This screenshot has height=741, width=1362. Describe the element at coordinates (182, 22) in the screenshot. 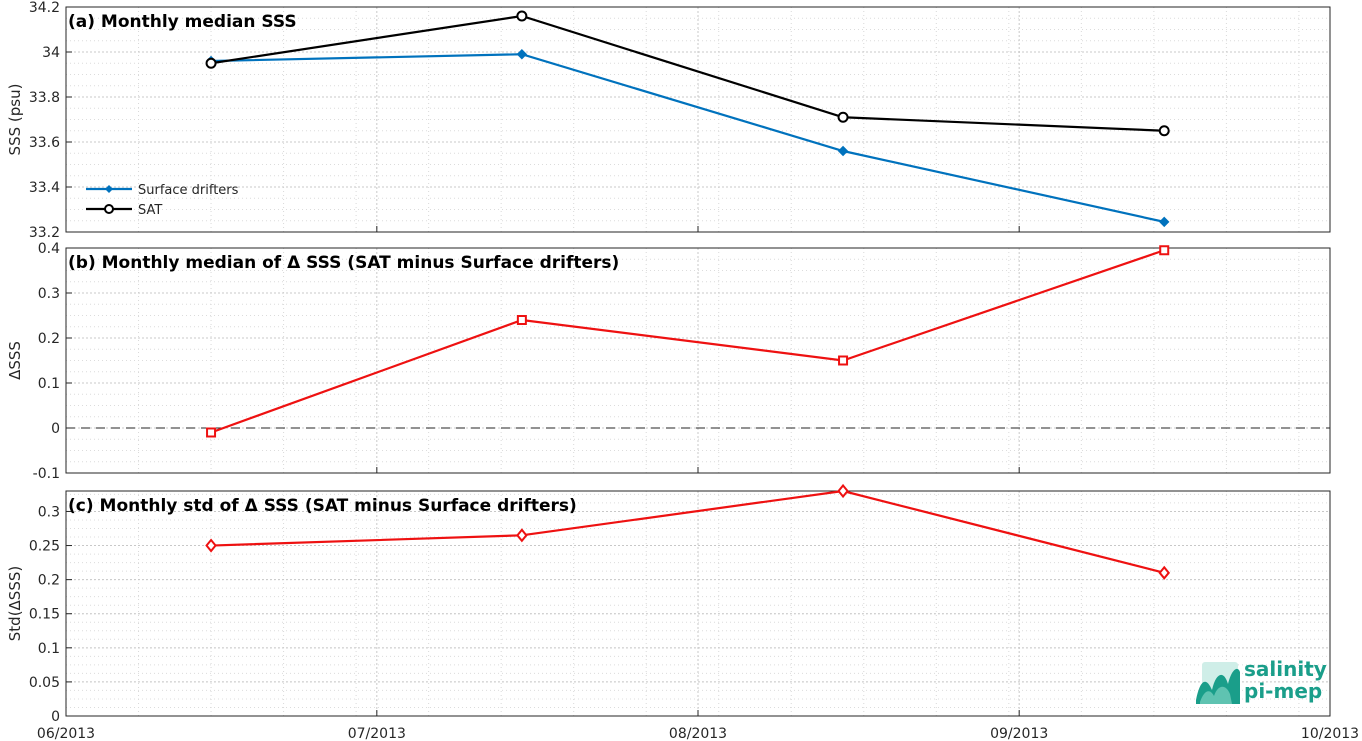

I see `panel-title: (a) Monthly median SSS` at that location.